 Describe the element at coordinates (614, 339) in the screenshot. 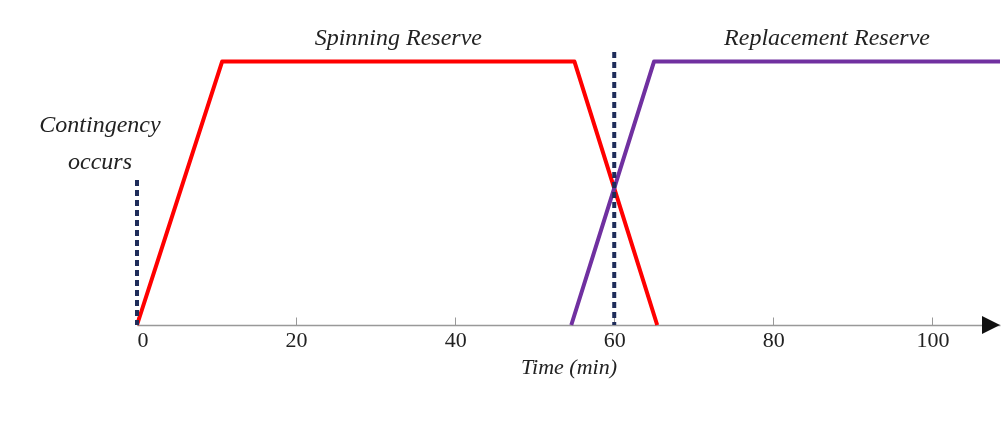

I see `x-tick-label: 60` at that location.